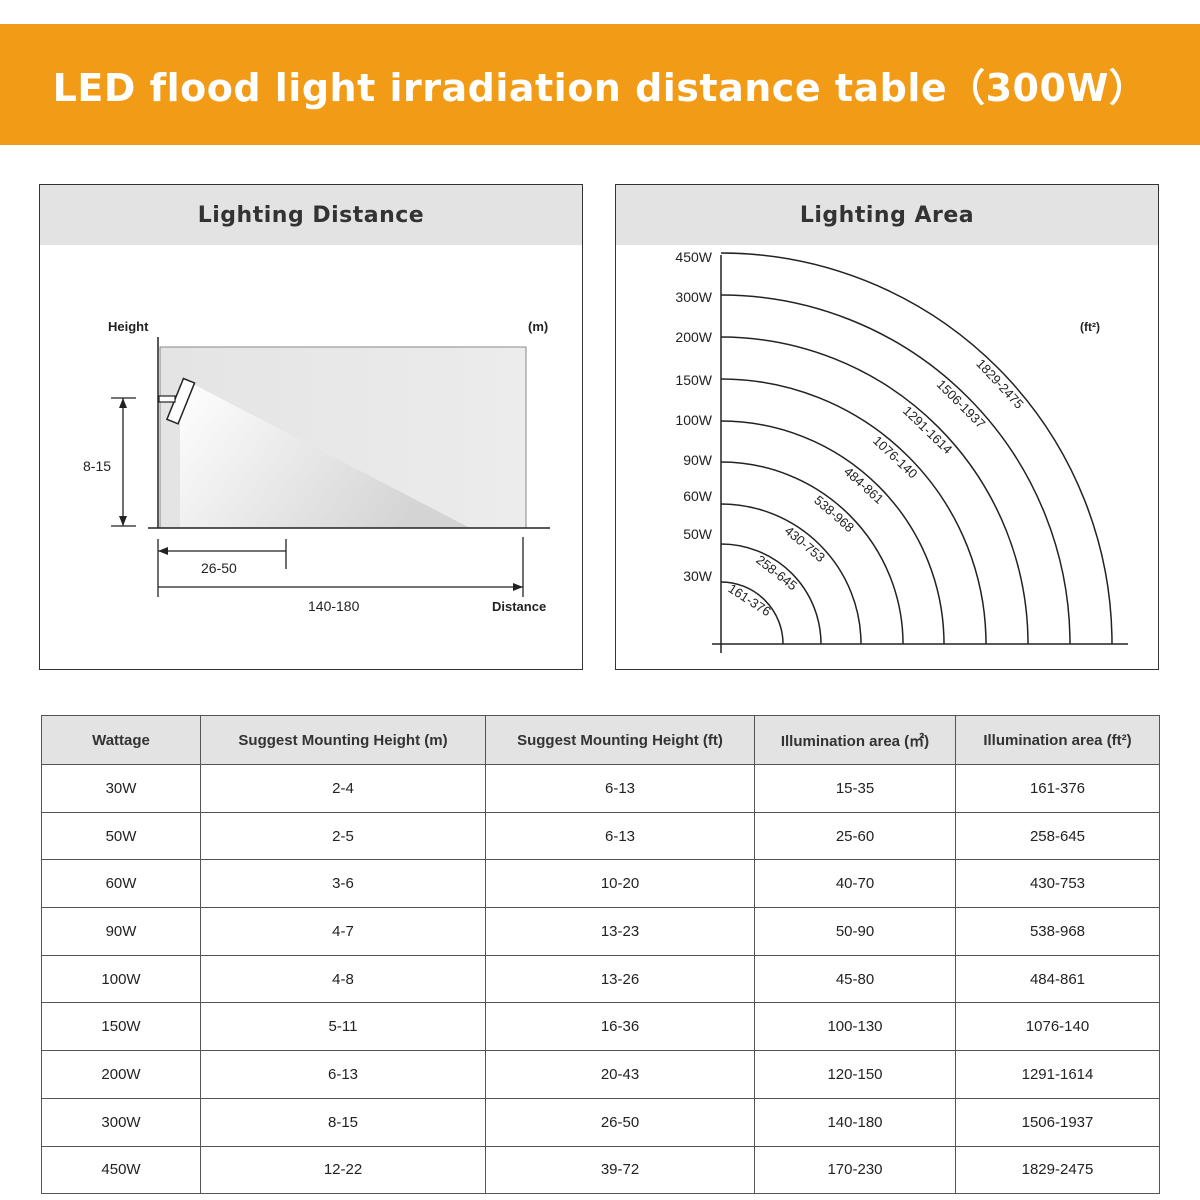 This screenshot has width=1200, height=1200. I want to click on table-cell: 13-26, so click(620, 979).